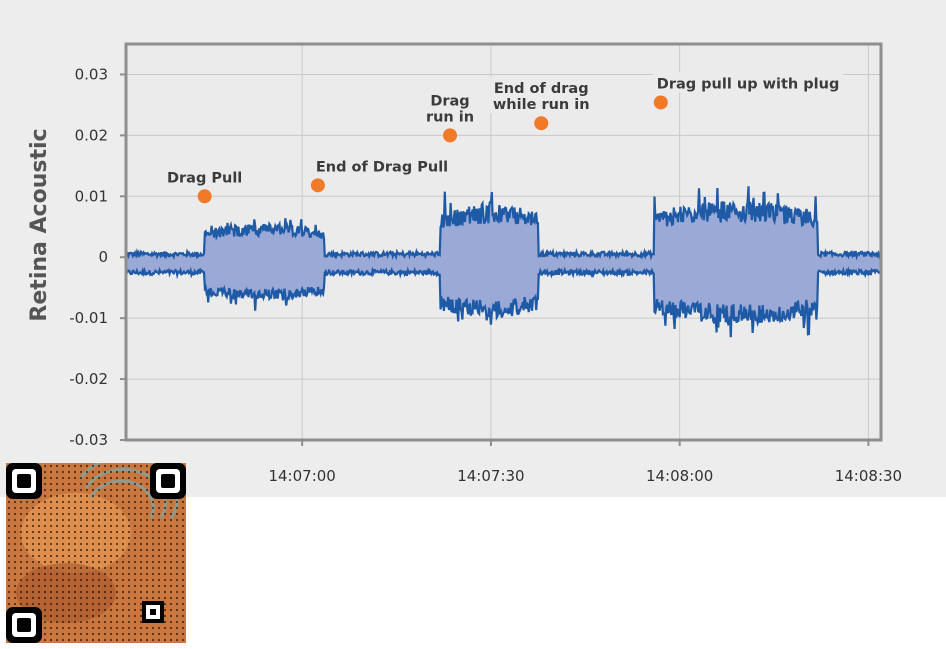 The image size is (946, 649). What do you see at coordinates (301, 476) in the screenshot?
I see `x-tick-label: 14:07:00` at bounding box center [301, 476].